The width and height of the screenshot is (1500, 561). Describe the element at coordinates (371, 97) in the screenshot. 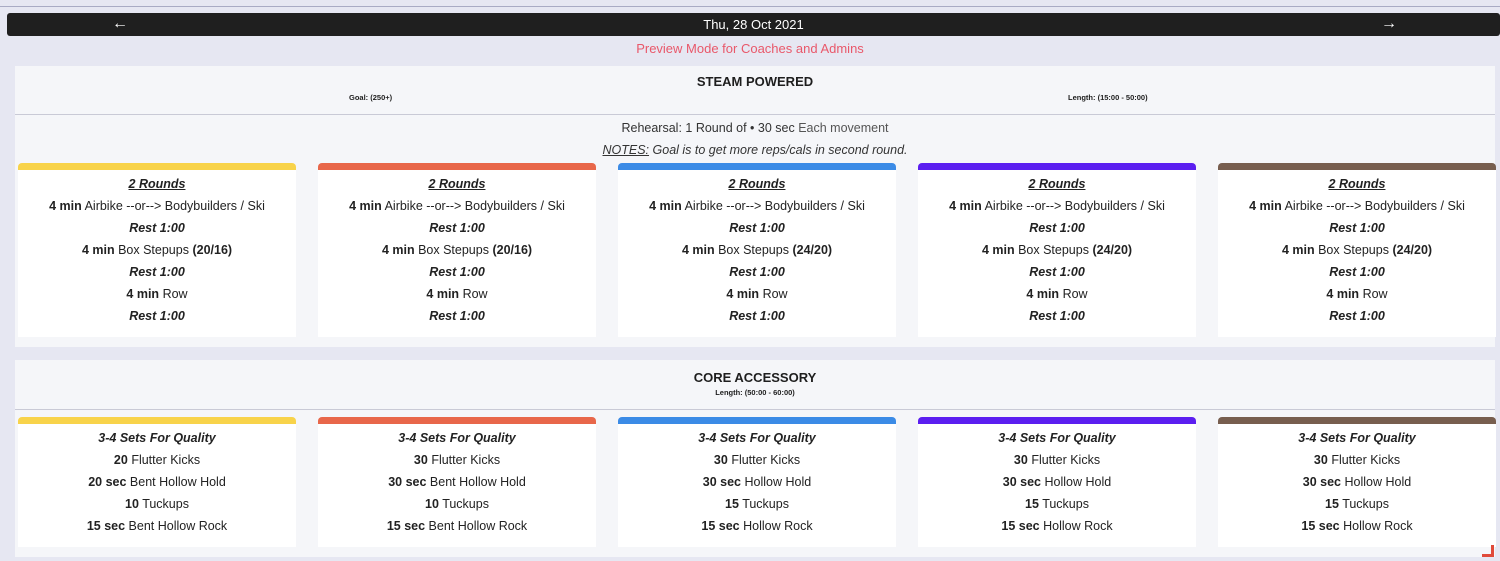

I see `workout-goal: Goal: (250+)` at that location.